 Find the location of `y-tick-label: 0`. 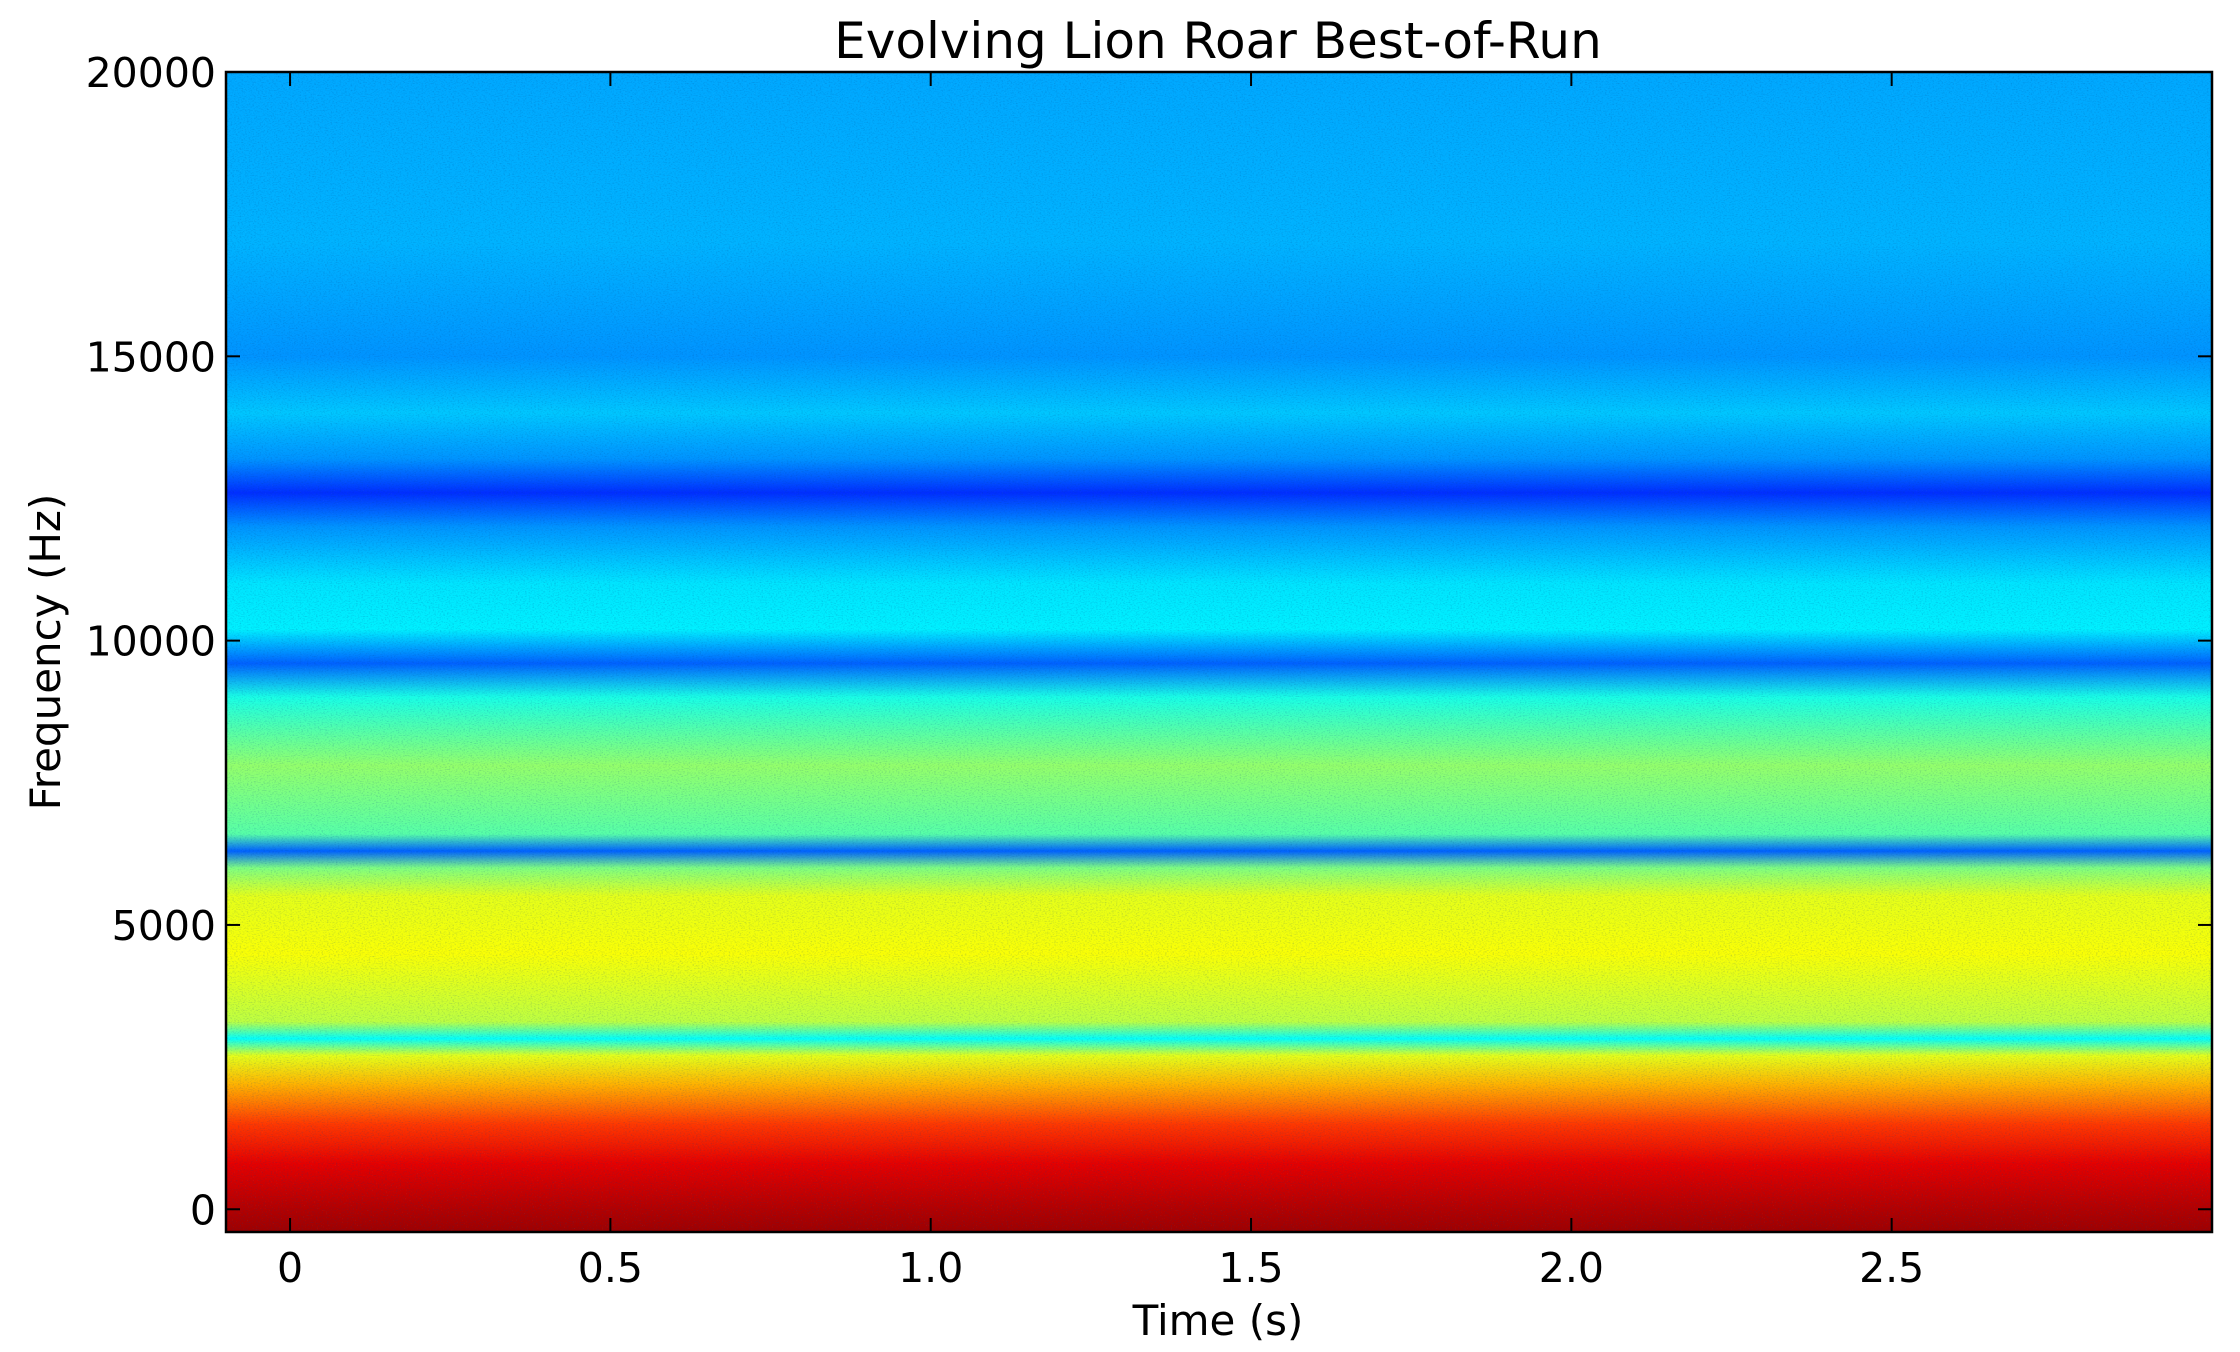

y-tick-label: 0 is located at coordinates (203, 1210).